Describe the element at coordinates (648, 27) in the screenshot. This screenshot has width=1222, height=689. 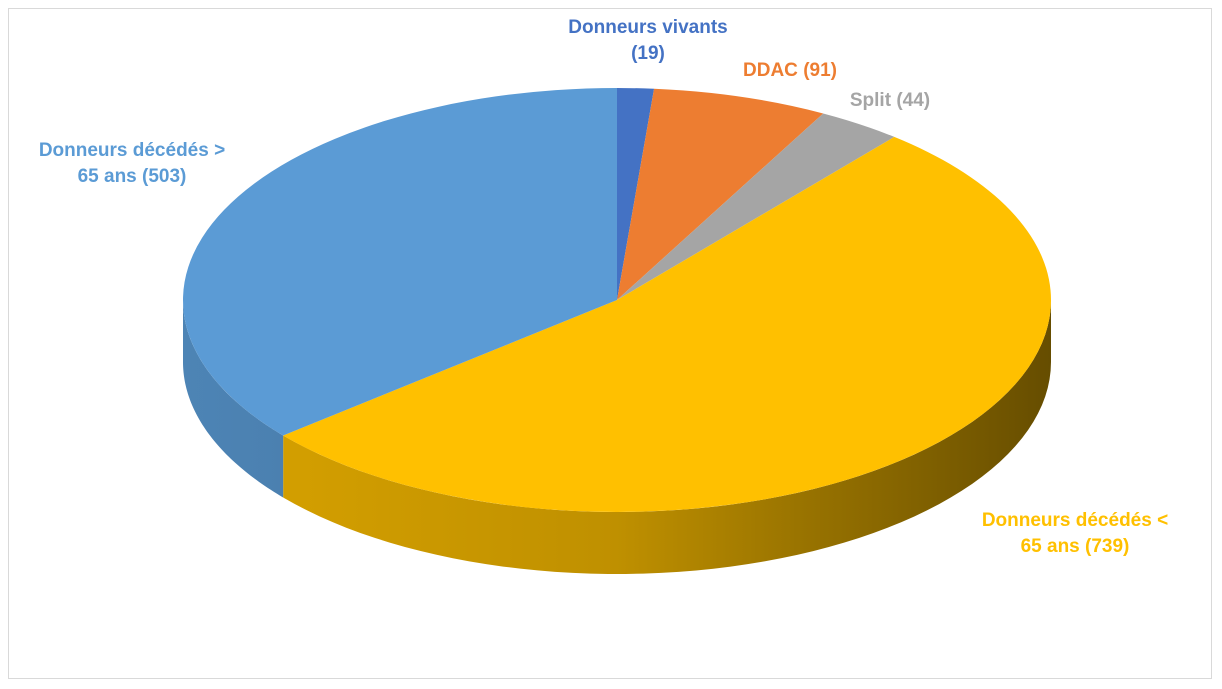
I see `category-label: Donneurs vivants` at that location.